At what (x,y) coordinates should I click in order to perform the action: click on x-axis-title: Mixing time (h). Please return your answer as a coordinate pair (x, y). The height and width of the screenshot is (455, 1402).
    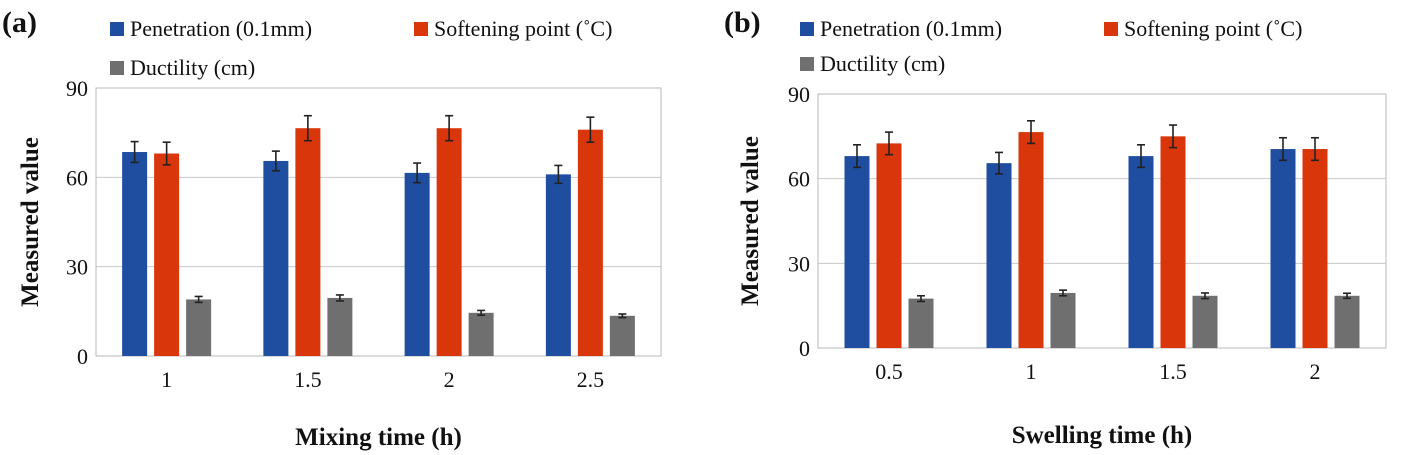
    Looking at the image, I should click on (378, 437).